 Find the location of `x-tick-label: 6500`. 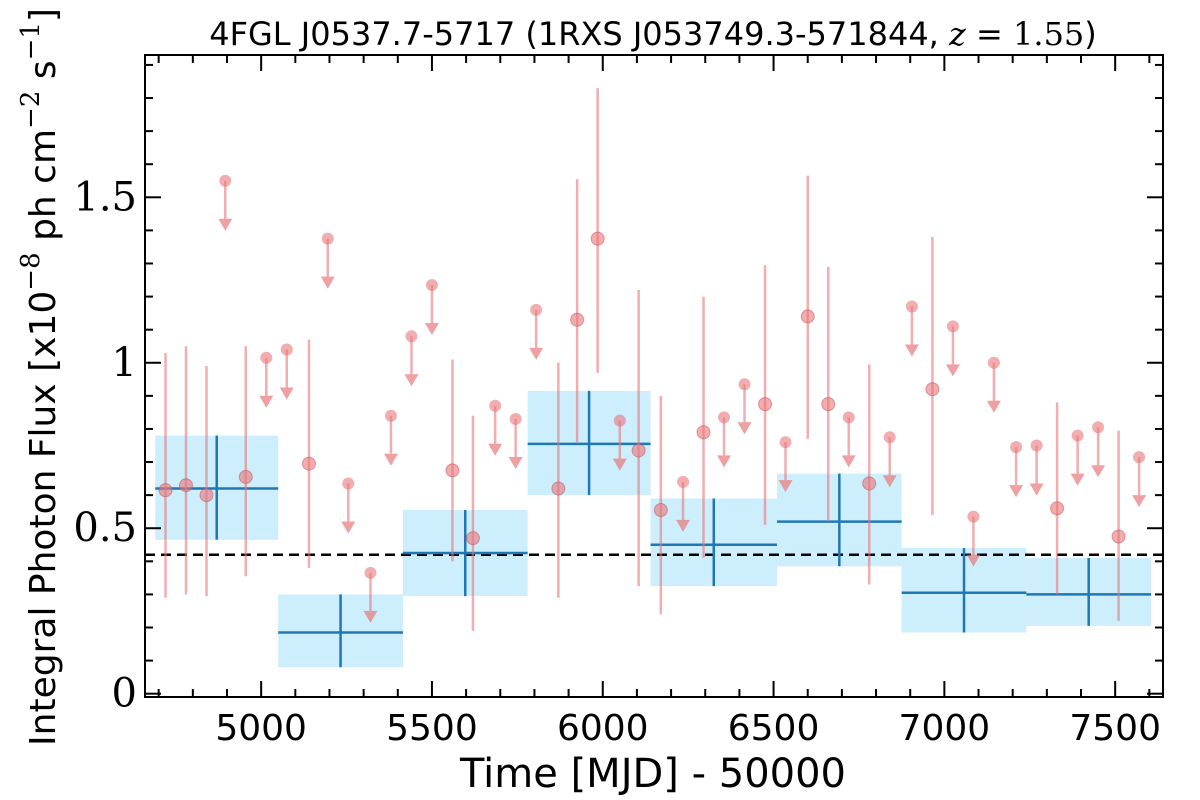

x-tick-label: 6500 is located at coordinates (774, 728).